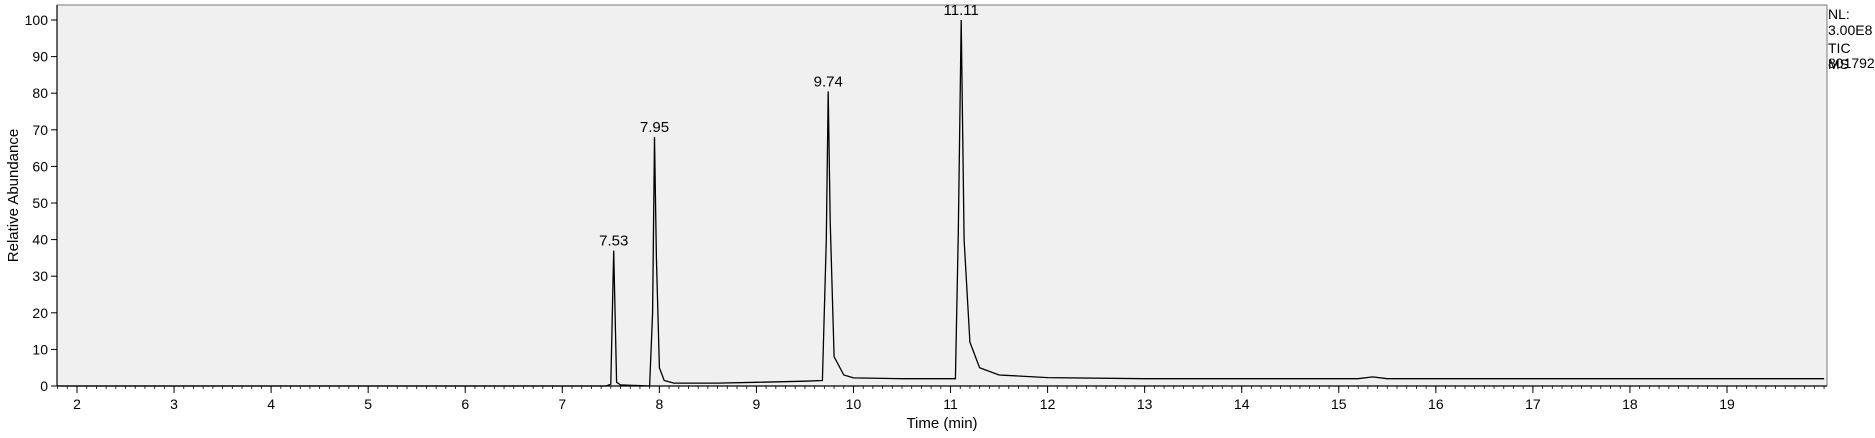  Describe the element at coordinates (659, 404) in the screenshot. I see `x-tick-label: 8` at that location.